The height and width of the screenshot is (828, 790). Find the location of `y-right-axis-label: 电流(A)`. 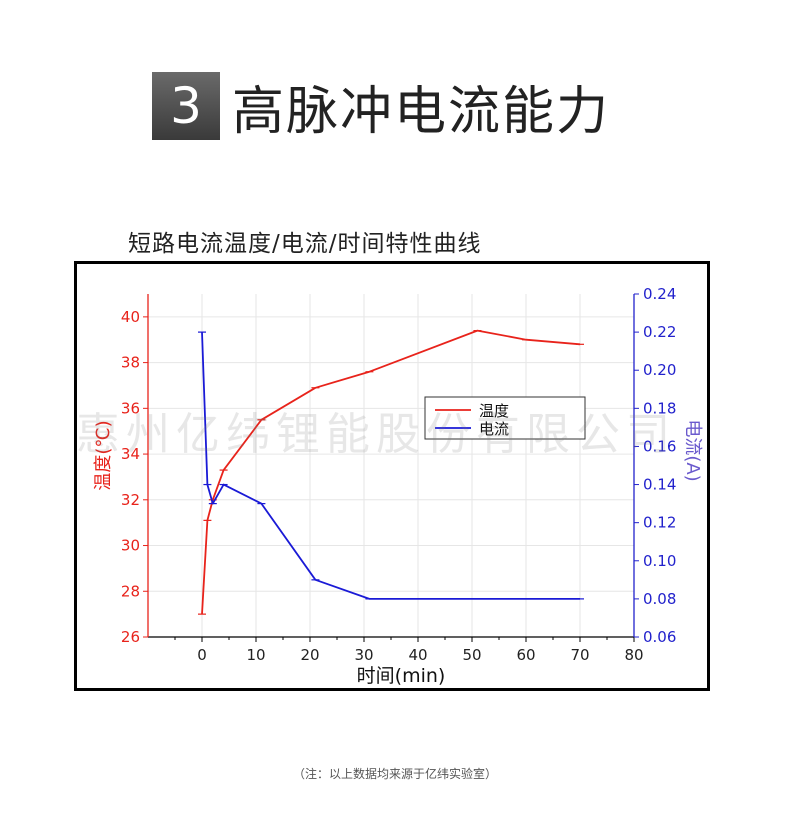

y-right-axis-label: 电流(A) is located at coordinates (692, 450).